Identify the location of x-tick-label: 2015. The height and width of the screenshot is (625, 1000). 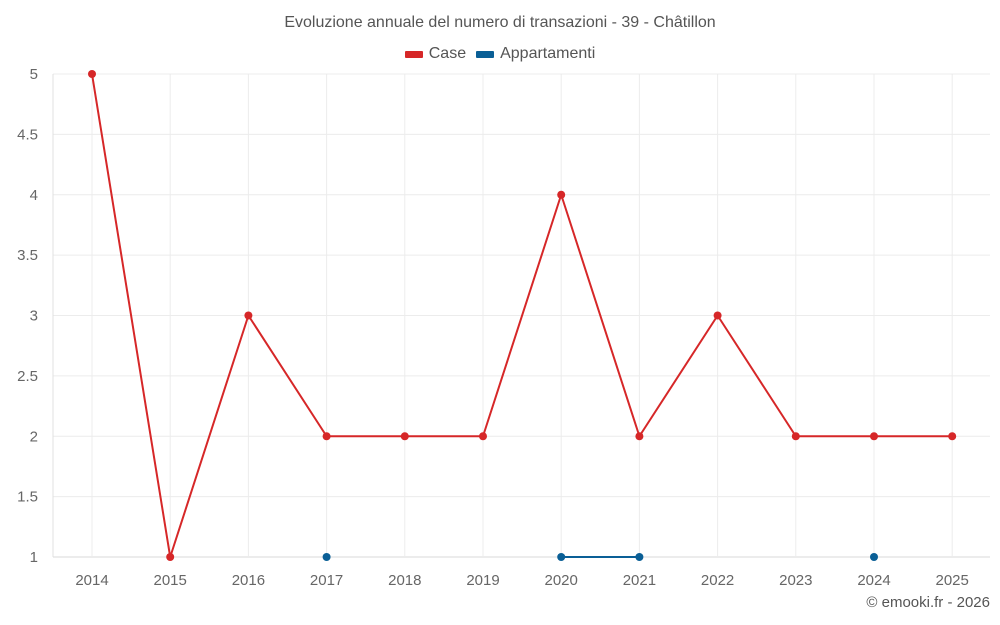
(170, 580).